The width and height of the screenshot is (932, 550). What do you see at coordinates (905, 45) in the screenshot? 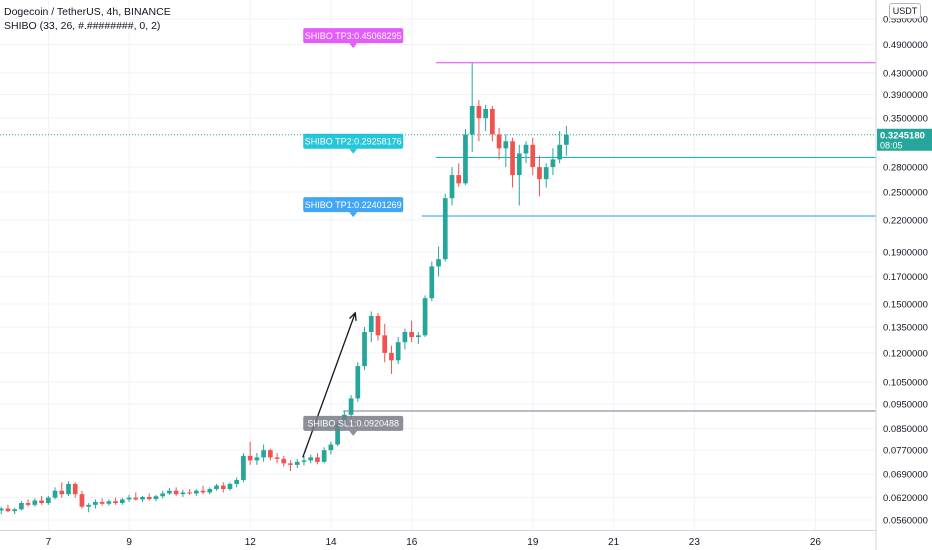
I see `y-tick-label: 0.4900000` at bounding box center [905, 45].